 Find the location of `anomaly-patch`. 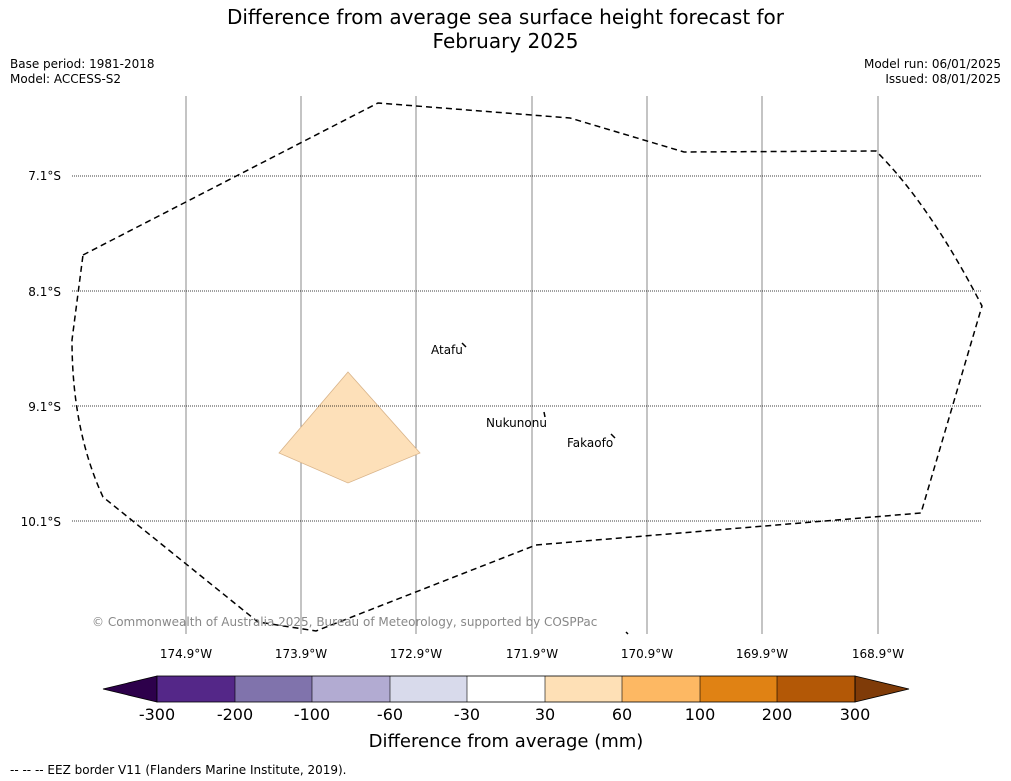

anomaly-patch is located at coordinates (349, 427).